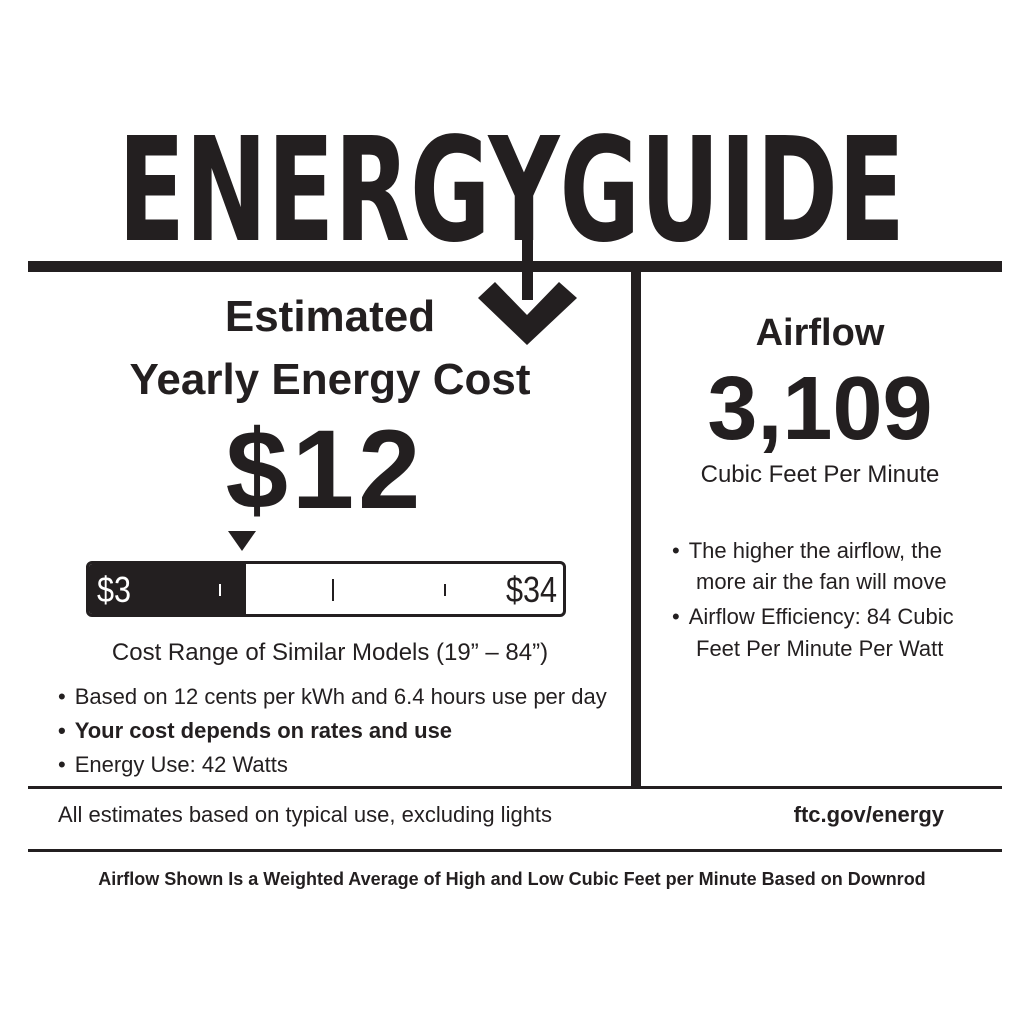  Describe the element at coordinates (820, 409) in the screenshot. I see `airflow-value: 3,109` at that location.